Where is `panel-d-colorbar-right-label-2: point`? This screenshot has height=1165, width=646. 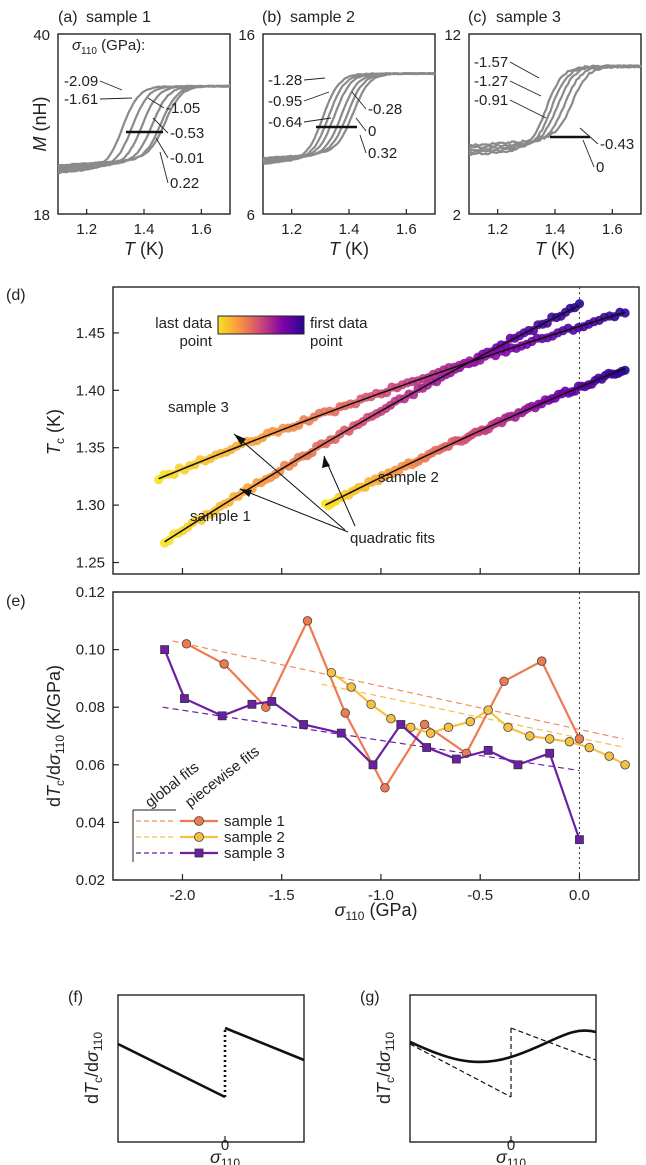
panel-d-colorbar-right-label-2: point is located at coordinates (326, 341).